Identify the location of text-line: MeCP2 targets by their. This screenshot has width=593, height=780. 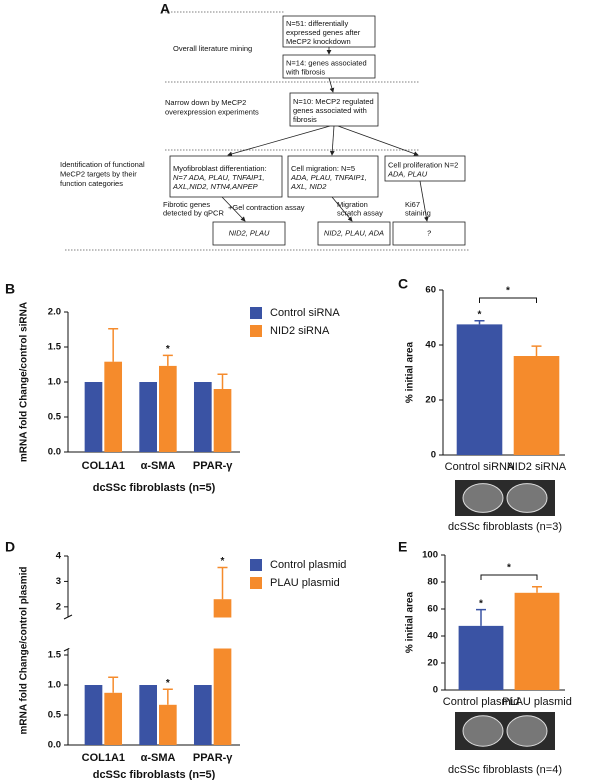
(98, 173).